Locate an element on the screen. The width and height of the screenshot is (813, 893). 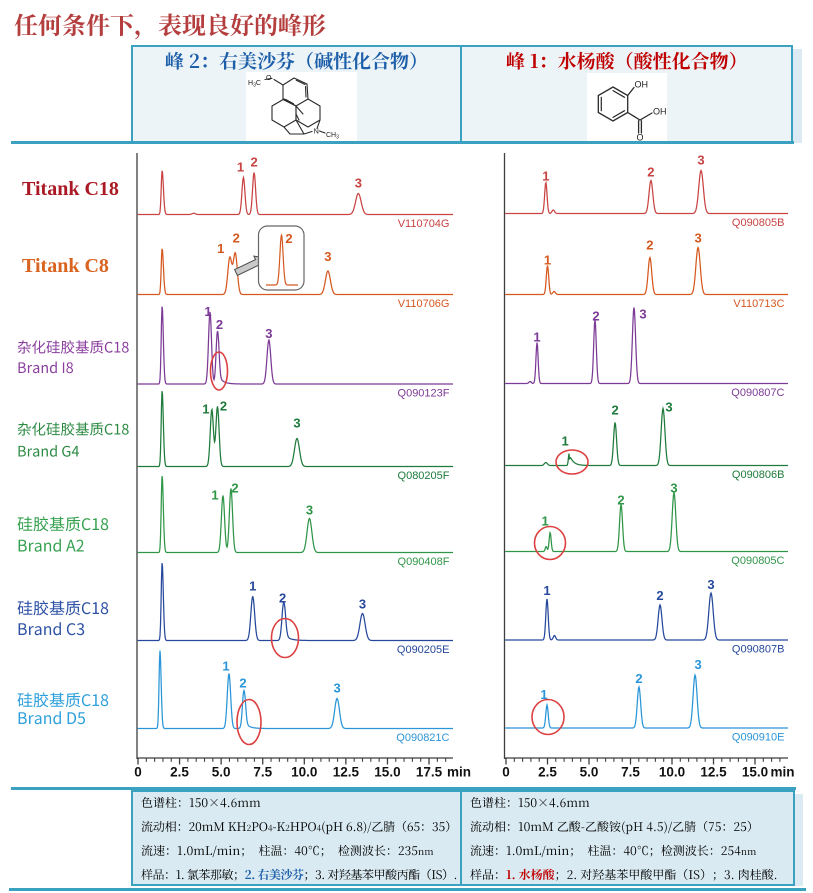
divider-page-bottom is located at coordinates (407, 889).